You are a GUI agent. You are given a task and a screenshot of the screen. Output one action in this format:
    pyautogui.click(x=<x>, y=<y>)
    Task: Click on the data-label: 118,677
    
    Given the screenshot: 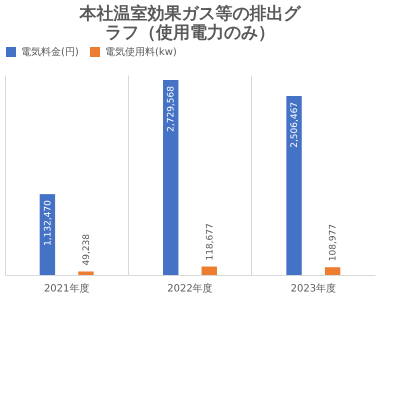 What is the action you would take?
    pyautogui.click(x=210, y=242)
    